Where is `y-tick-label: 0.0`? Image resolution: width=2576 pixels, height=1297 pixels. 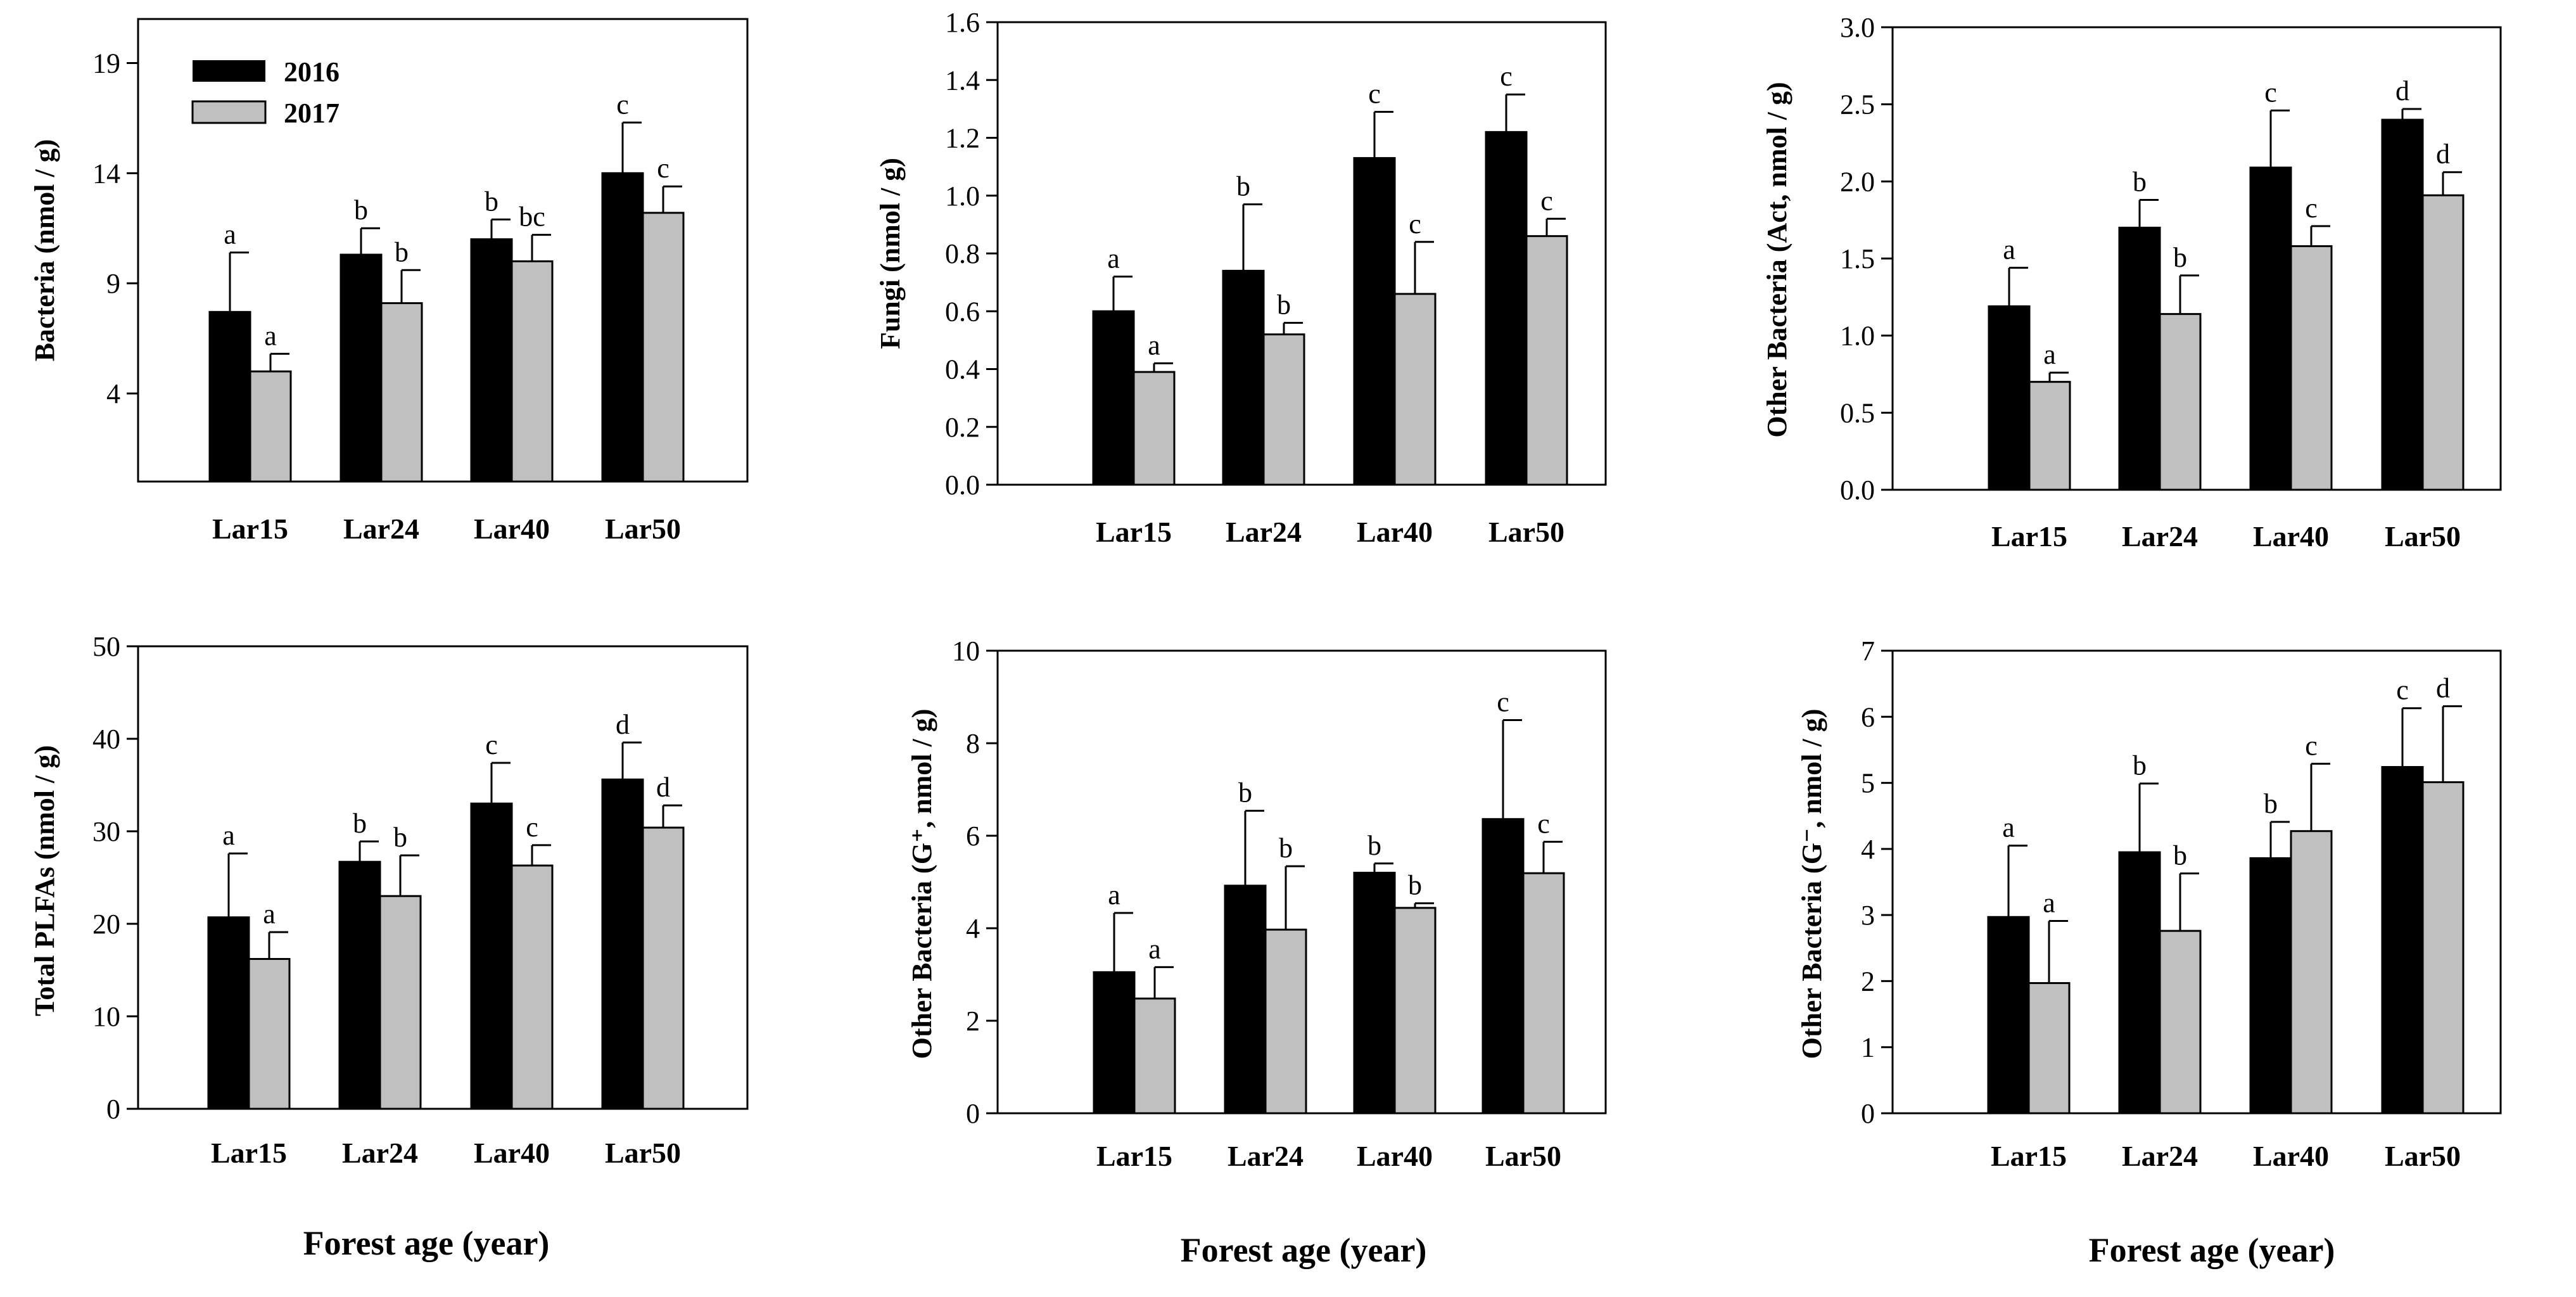
y-tick-label: 0.0 is located at coordinates (963, 485).